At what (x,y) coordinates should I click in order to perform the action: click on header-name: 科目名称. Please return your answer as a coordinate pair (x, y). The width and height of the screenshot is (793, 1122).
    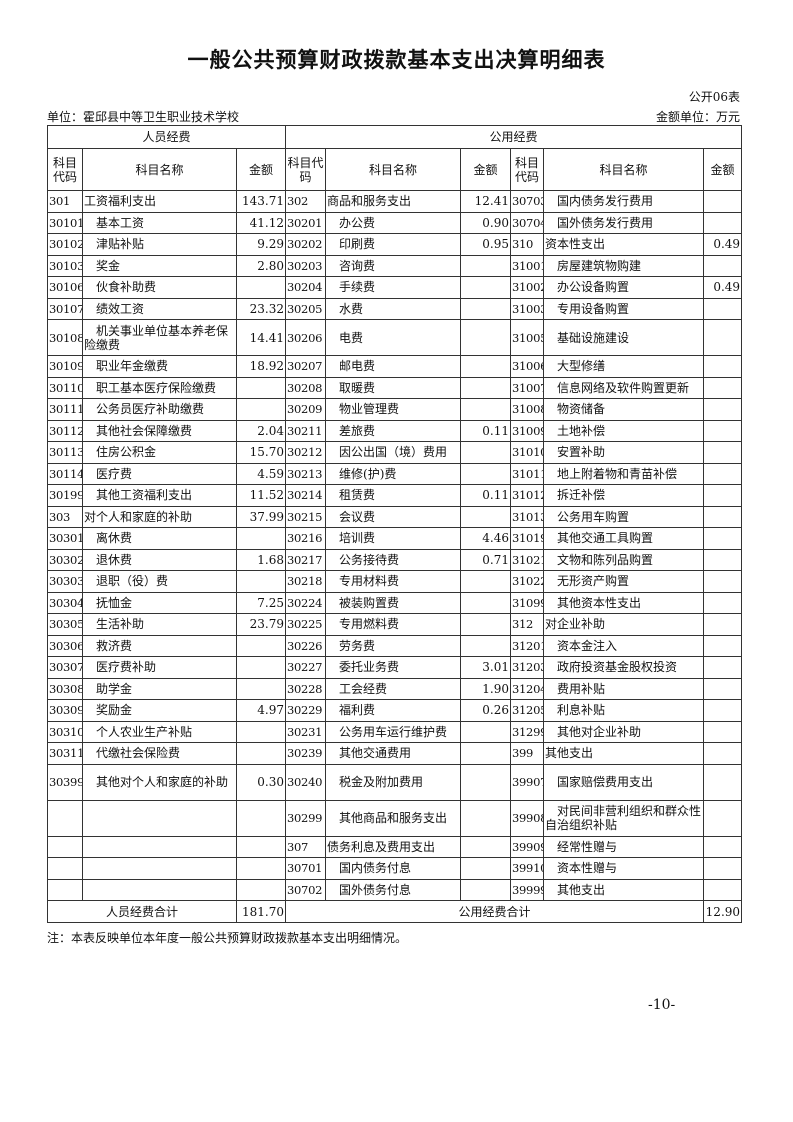
    Looking at the image, I should click on (159, 169).